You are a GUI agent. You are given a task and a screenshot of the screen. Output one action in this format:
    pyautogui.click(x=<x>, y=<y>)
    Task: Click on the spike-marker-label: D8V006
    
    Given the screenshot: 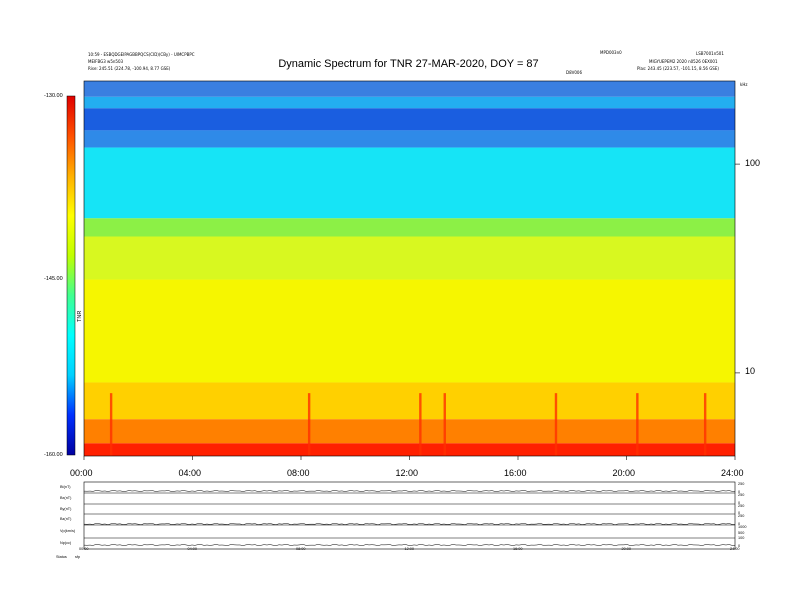 What is the action you would take?
    pyautogui.click(x=574, y=72)
    